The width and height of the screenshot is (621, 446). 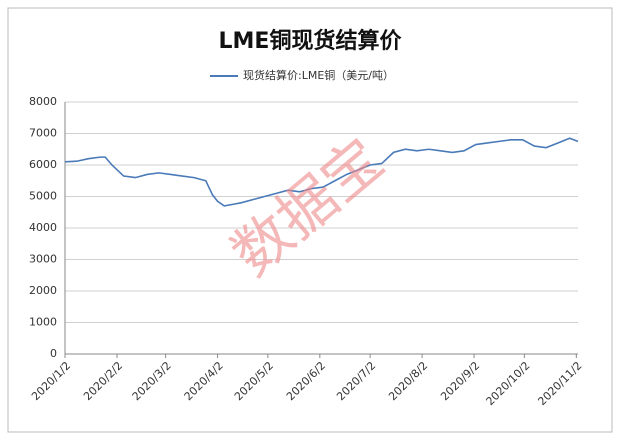 I want to click on y-tick-label: 5000, so click(x=43, y=196).